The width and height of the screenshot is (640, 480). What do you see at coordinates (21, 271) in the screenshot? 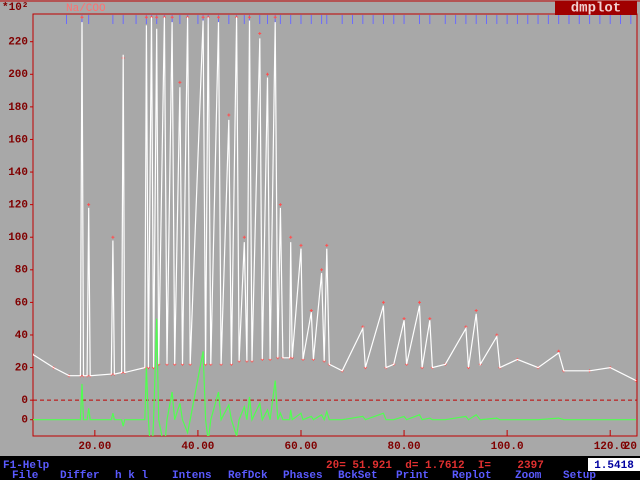
I see `y-tick-label: 80` at bounding box center [21, 271].